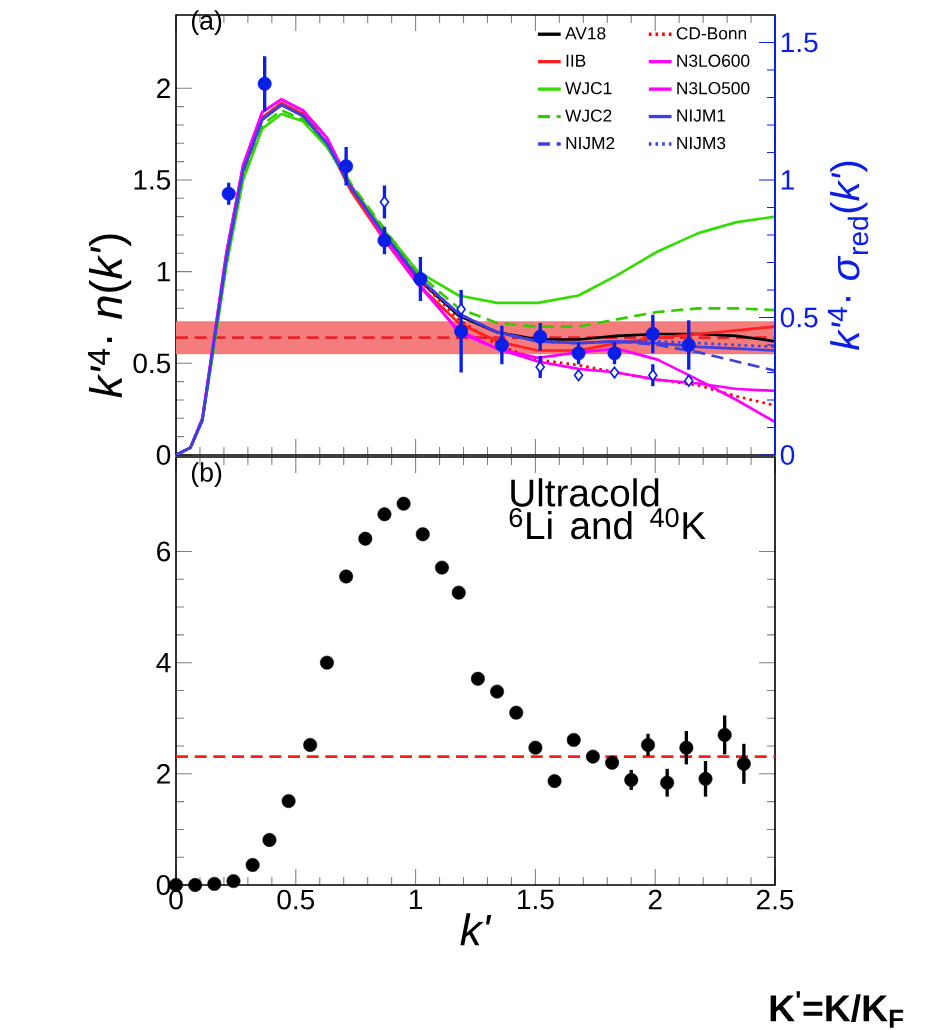  Describe the element at coordinates (701, 143) in the screenshot. I see `legend-label: NIJM3` at that location.